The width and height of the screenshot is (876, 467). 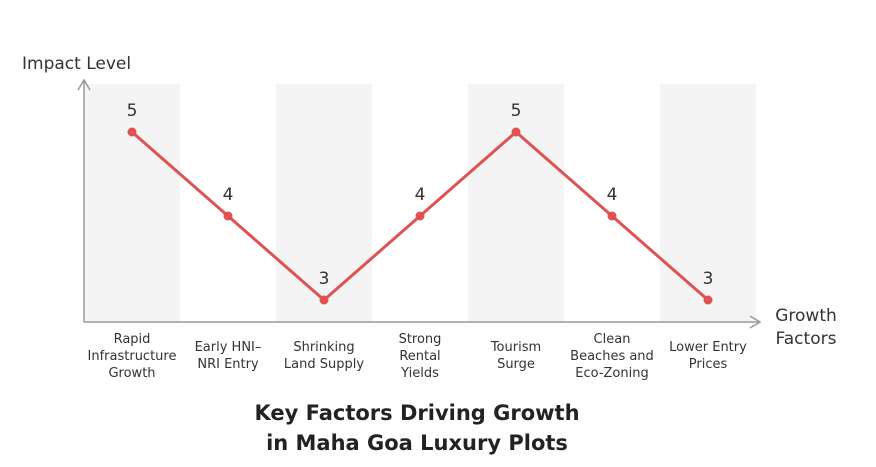 I want to click on x-tick-label: Strong Rental Yields, so click(x=420, y=356).